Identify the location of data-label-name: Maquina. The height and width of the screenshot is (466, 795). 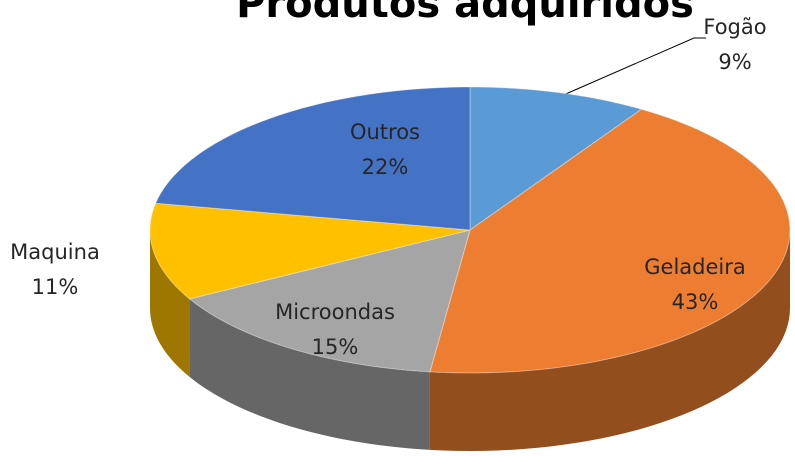
(55, 252).